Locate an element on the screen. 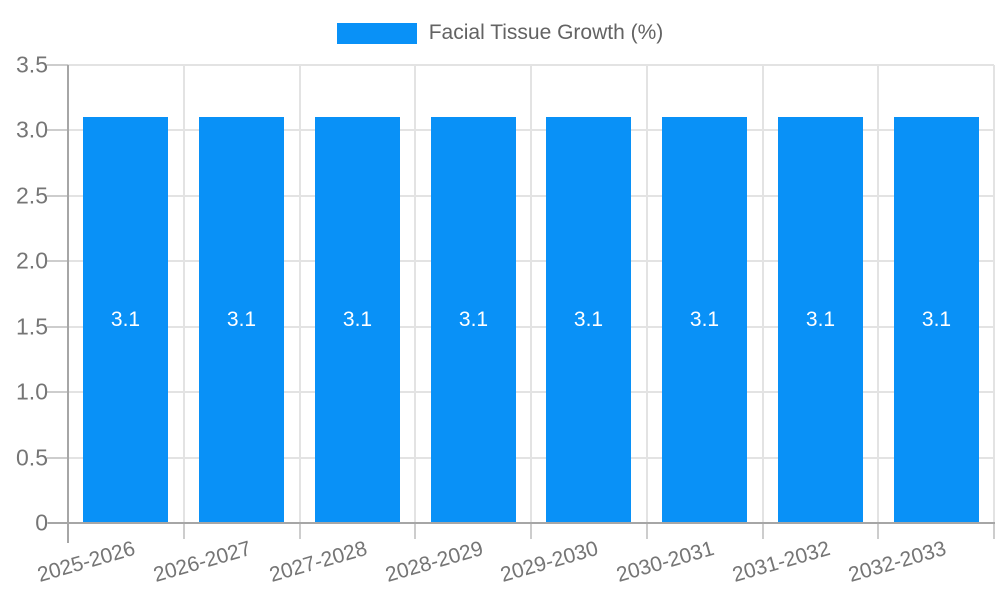  y-axis-tick-label: 0 is located at coordinates (41, 522).